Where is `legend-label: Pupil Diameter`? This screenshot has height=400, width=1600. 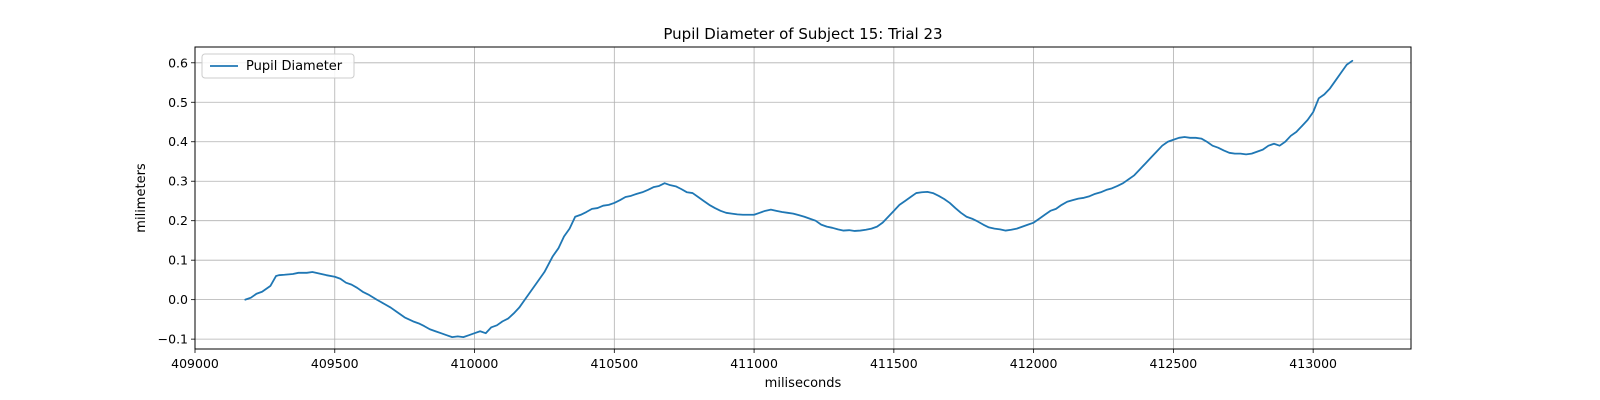
legend-label: Pupil Diameter is located at coordinates (294, 66).